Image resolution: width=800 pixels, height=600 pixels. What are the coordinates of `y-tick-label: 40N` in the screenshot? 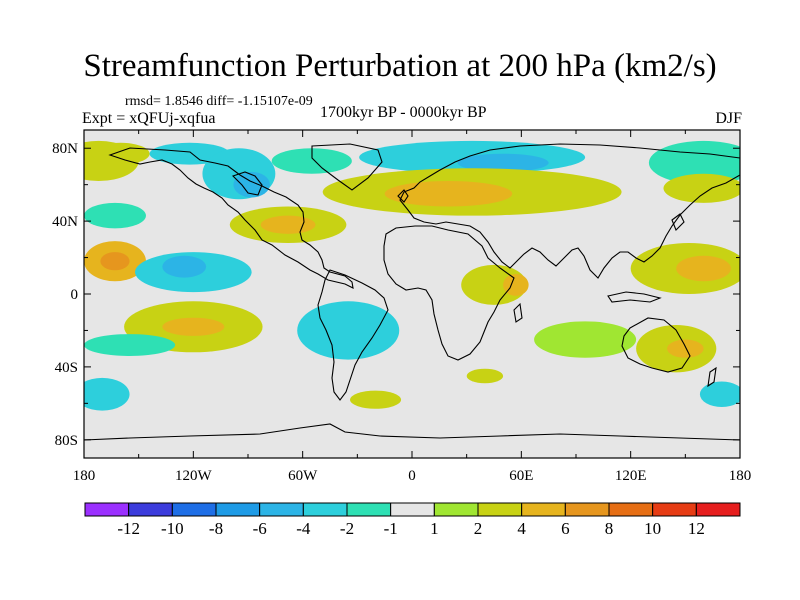 It's located at (65, 222).